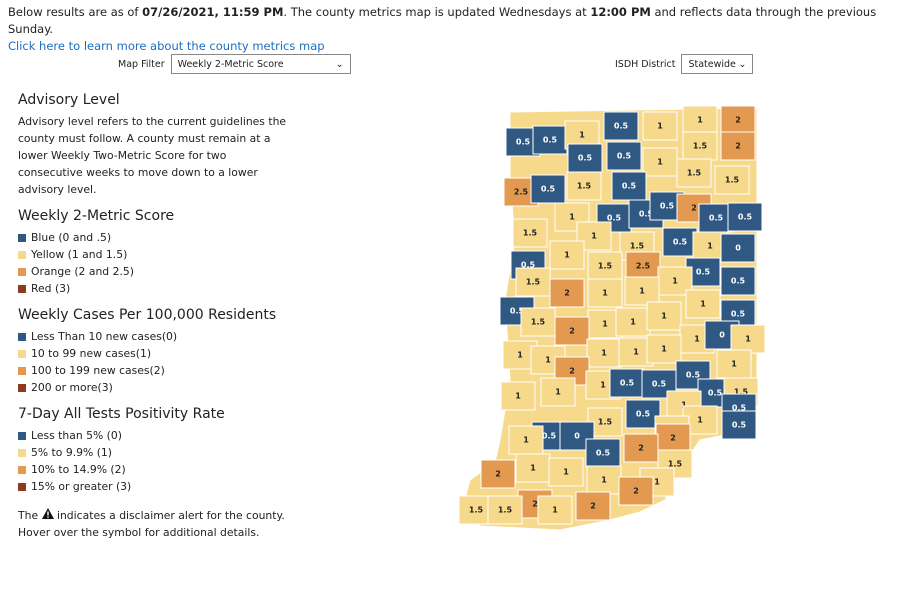 This screenshot has height=592, width=900. What do you see at coordinates (153, 353) in the screenshot?
I see `legend-item: 10 to 99 new cases(1)` at bounding box center [153, 353].